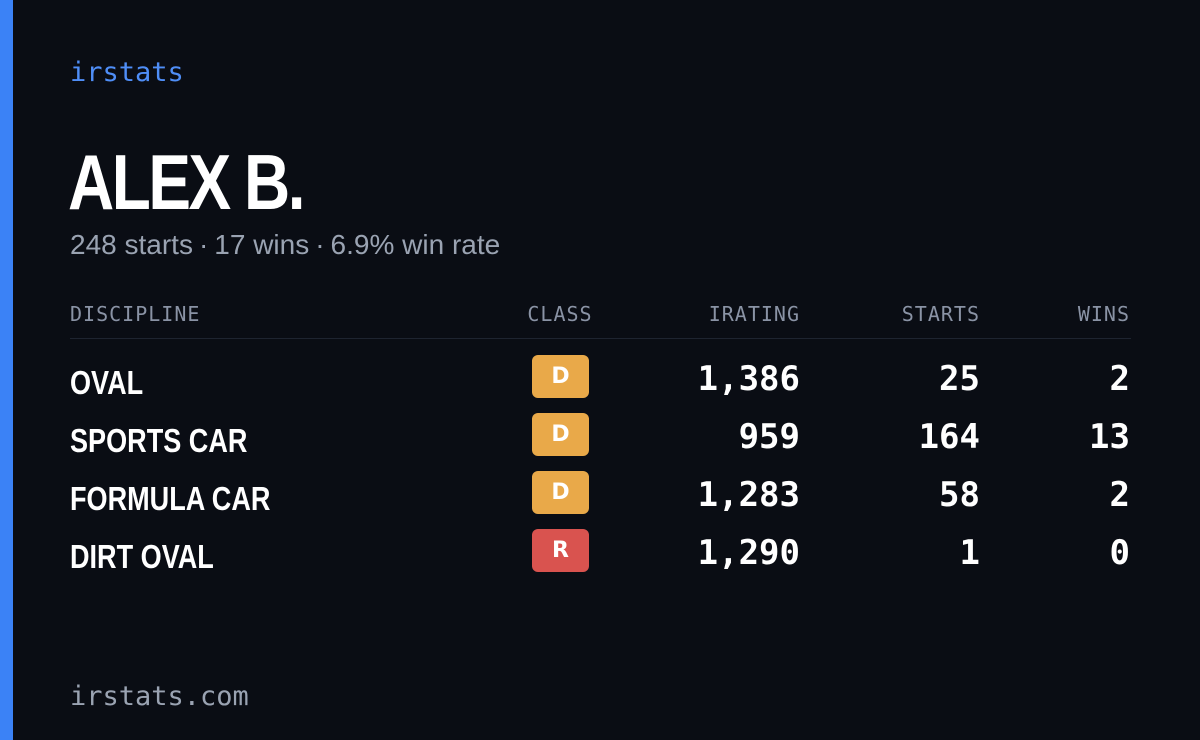 The image size is (1200, 740). Describe the element at coordinates (107, 382) in the screenshot. I see `discipline-name: OVAL` at that location.